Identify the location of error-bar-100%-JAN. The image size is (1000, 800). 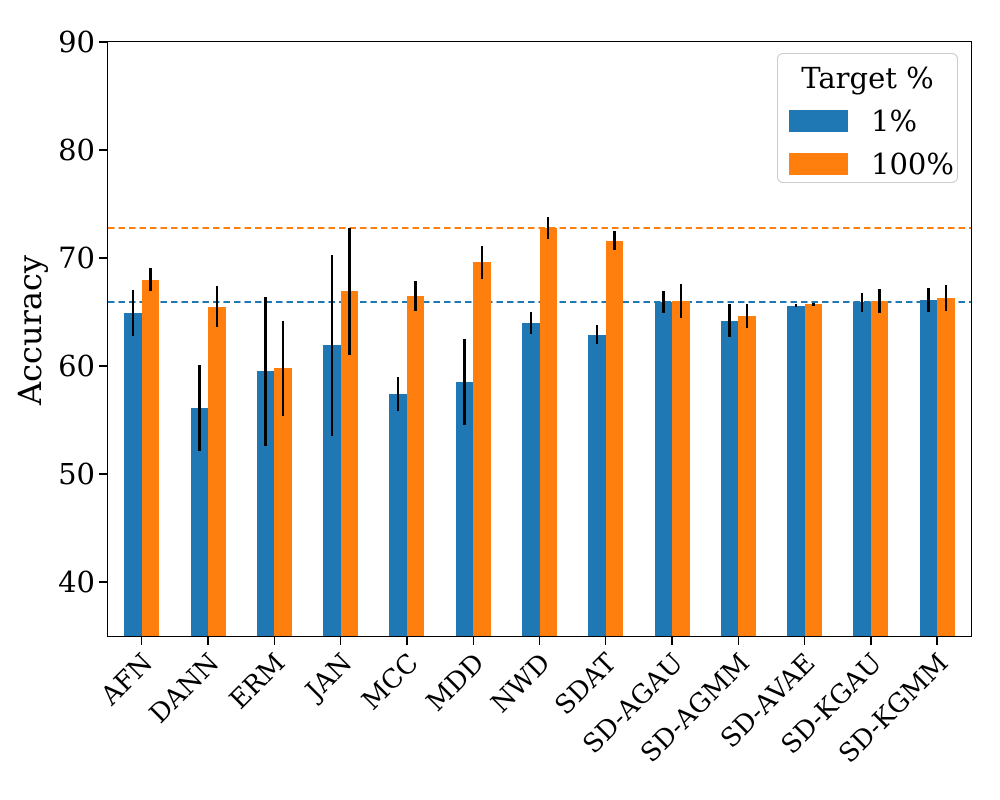
(349, 291).